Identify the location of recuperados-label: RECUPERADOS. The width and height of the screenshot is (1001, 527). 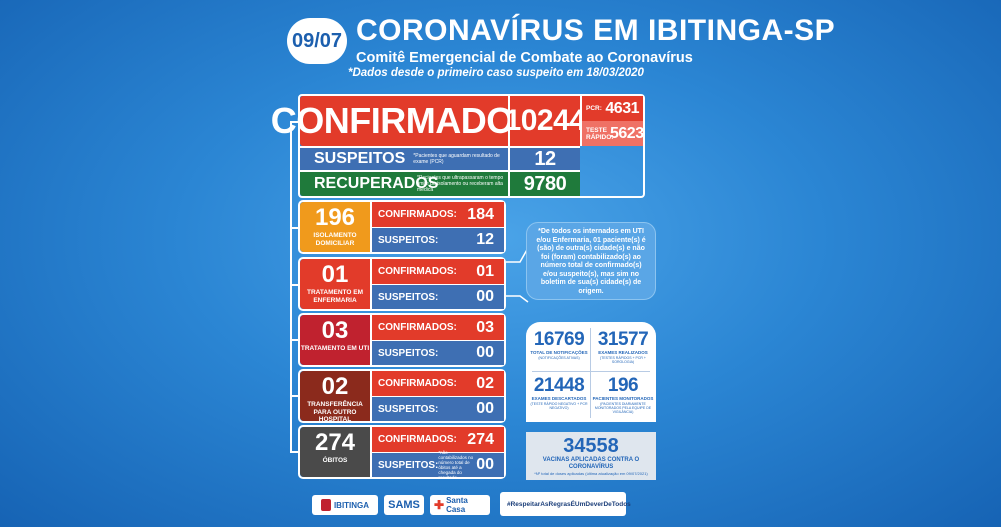
(376, 183).